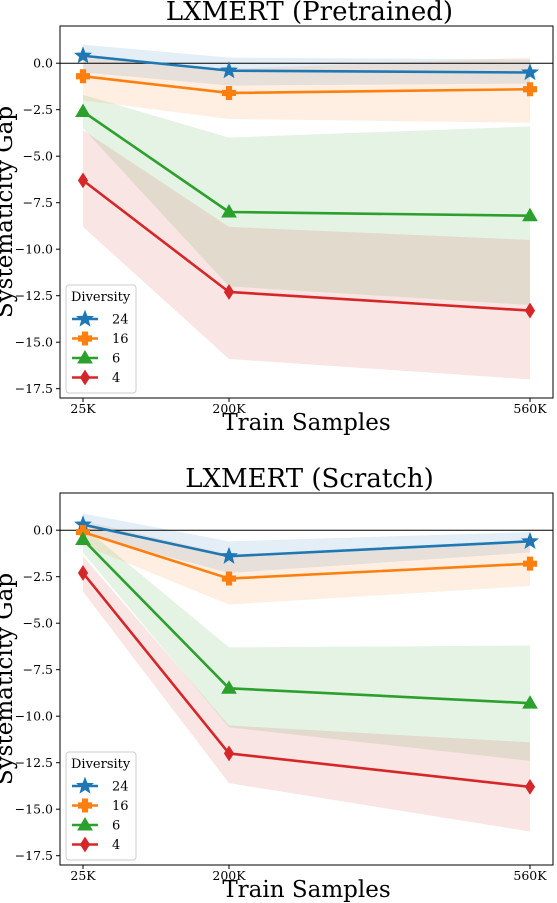 The width and height of the screenshot is (557, 903). What do you see at coordinates (83, 55) in the screenshot?
I see `data-point-diversity-24-25K` at bounding box center [83, 55].